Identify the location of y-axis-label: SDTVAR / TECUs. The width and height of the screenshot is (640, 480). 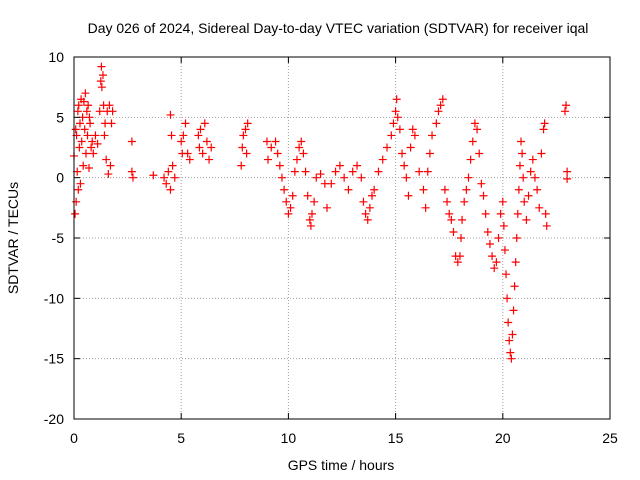
(13, 238).